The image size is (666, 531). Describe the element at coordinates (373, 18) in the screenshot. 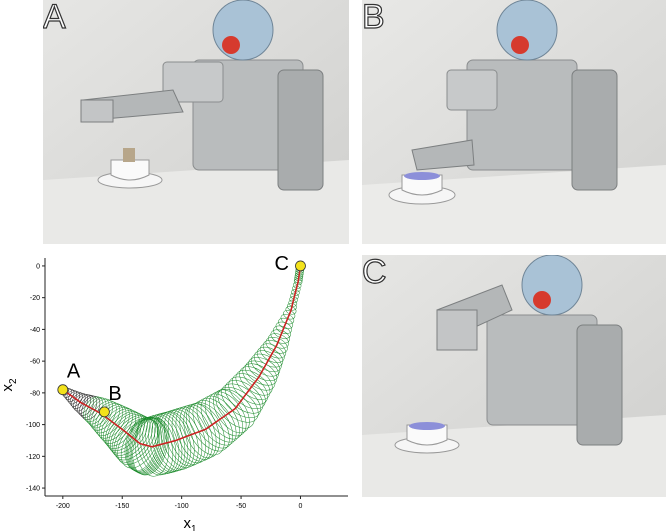

I see `panel-label-b: B` at that location.